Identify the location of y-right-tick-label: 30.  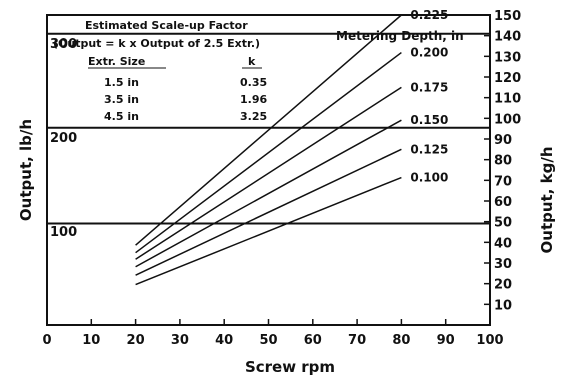
(503, 264).